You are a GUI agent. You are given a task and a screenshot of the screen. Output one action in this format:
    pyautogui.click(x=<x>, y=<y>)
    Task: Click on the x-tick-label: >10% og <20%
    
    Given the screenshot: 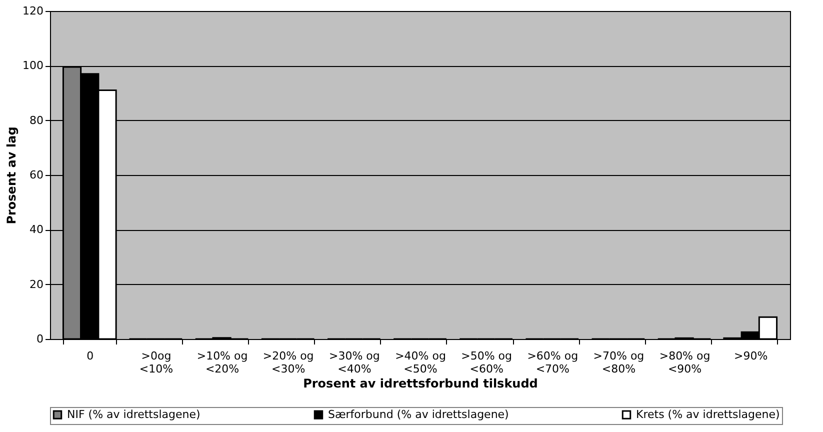 What is the action you would take?
    pyautogui.click(x=222, y=363)
    